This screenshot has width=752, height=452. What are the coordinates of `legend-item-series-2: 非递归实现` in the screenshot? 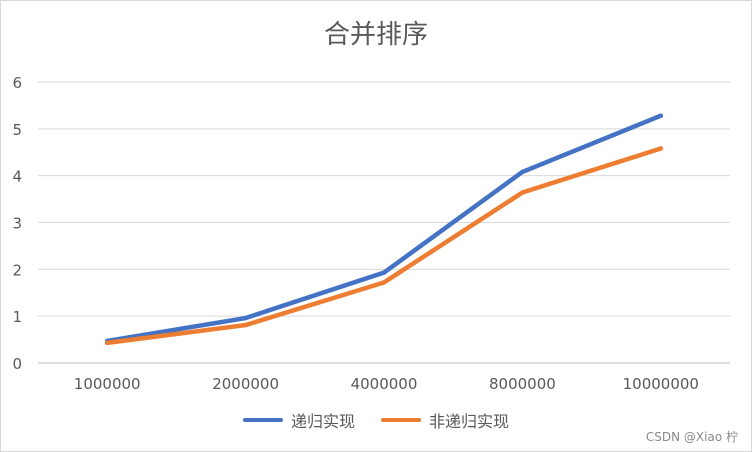 It's located at (445, 420).